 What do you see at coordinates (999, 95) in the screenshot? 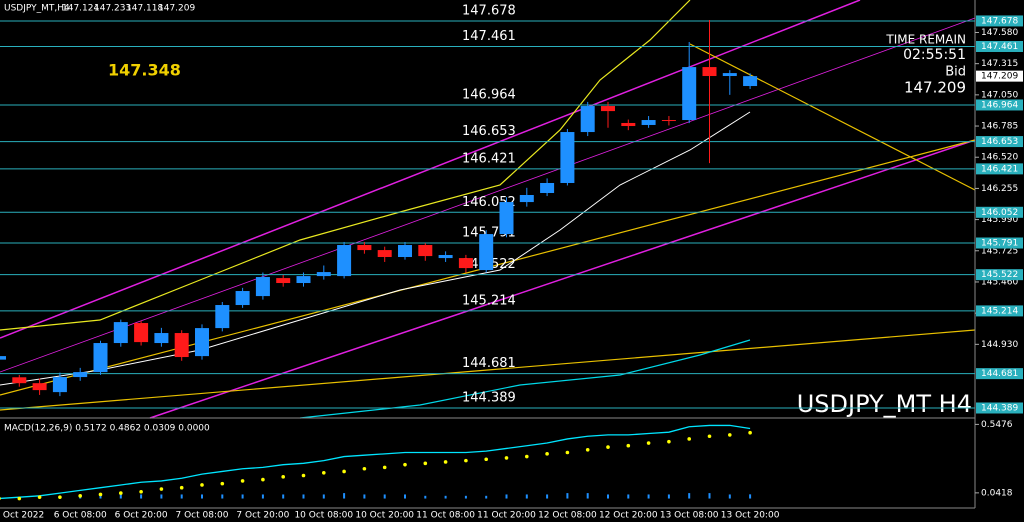
I see `y-tick-label: 147.050` at bounding box center [999, 95].